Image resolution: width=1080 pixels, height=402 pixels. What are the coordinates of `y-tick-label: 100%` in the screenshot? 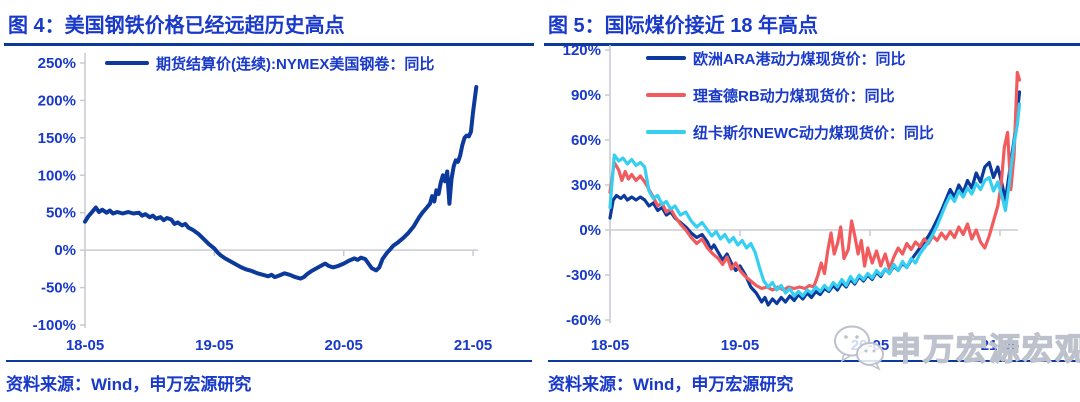 It's located at (57, 175).